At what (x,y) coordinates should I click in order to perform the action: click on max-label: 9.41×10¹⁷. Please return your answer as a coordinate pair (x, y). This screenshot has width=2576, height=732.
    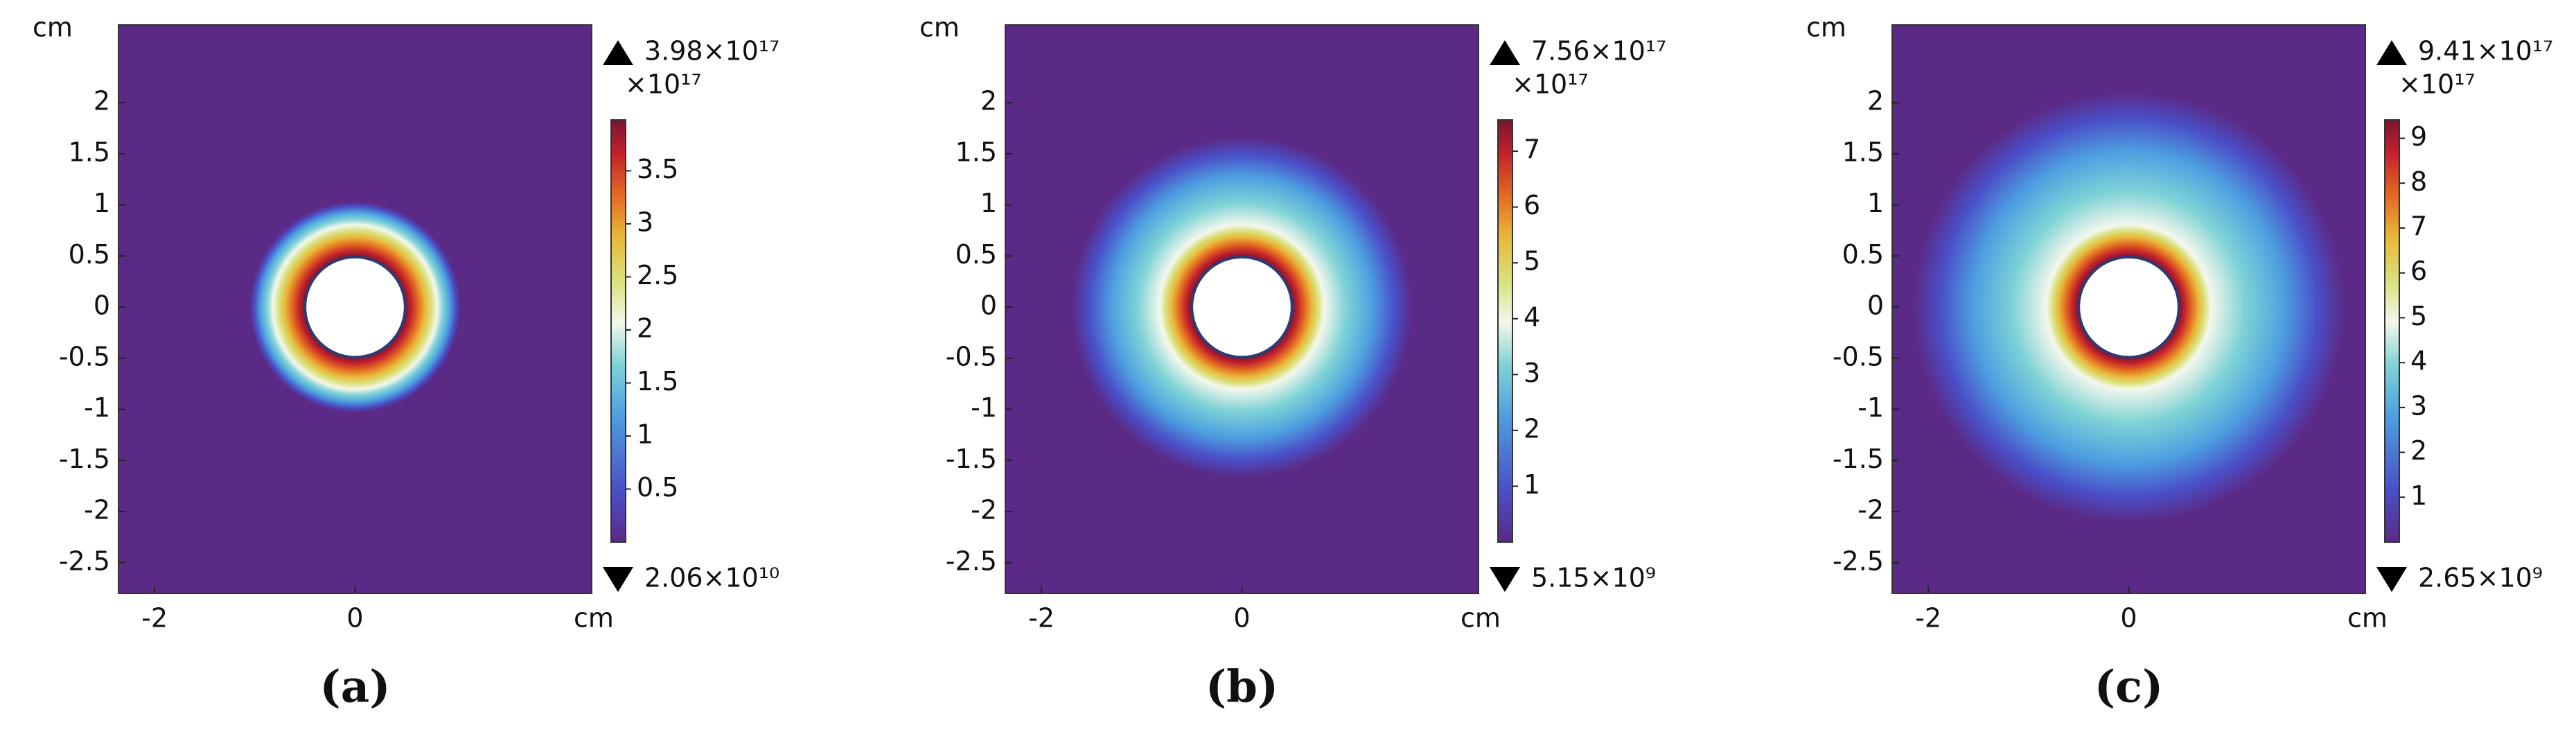
    Looking at the image, I should click on (2485, 52).